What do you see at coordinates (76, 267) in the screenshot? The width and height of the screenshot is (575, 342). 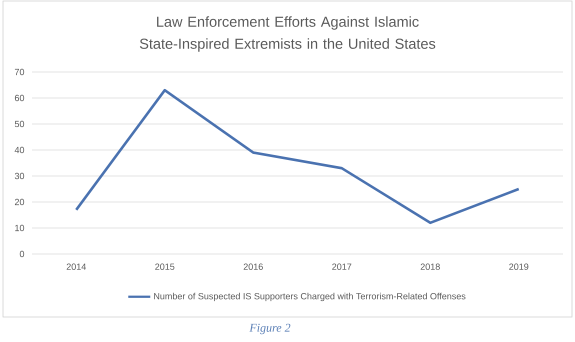 I see `x-tick-label: 2014` at bounding box center [76, 267].